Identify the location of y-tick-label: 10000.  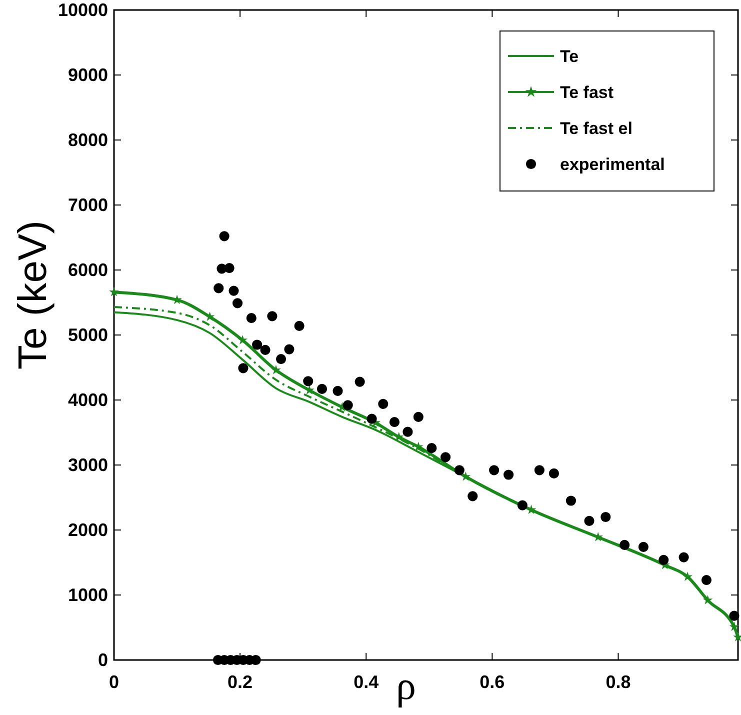
(83, 10).